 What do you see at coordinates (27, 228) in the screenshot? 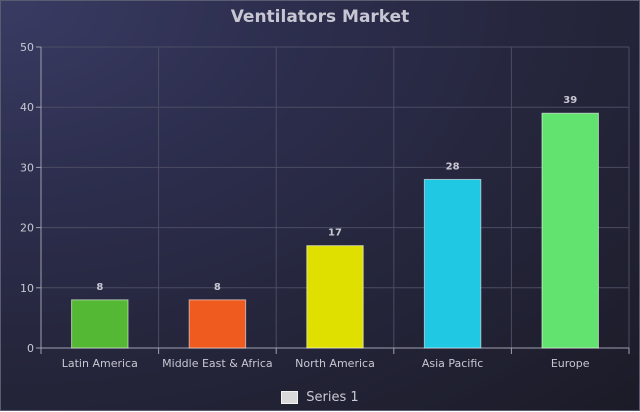
I see `y-tick-label: 20` at bounding box center [27, 228].